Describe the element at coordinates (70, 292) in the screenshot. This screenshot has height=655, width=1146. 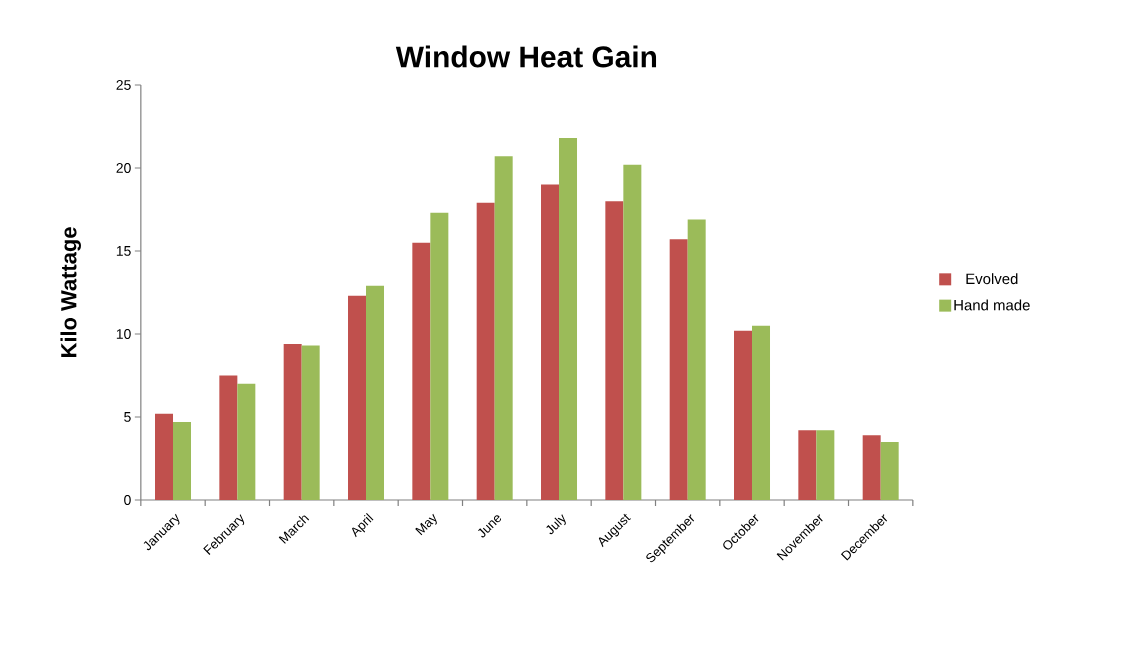
I see `y-axis-title: Kilo Wattage` at that location.